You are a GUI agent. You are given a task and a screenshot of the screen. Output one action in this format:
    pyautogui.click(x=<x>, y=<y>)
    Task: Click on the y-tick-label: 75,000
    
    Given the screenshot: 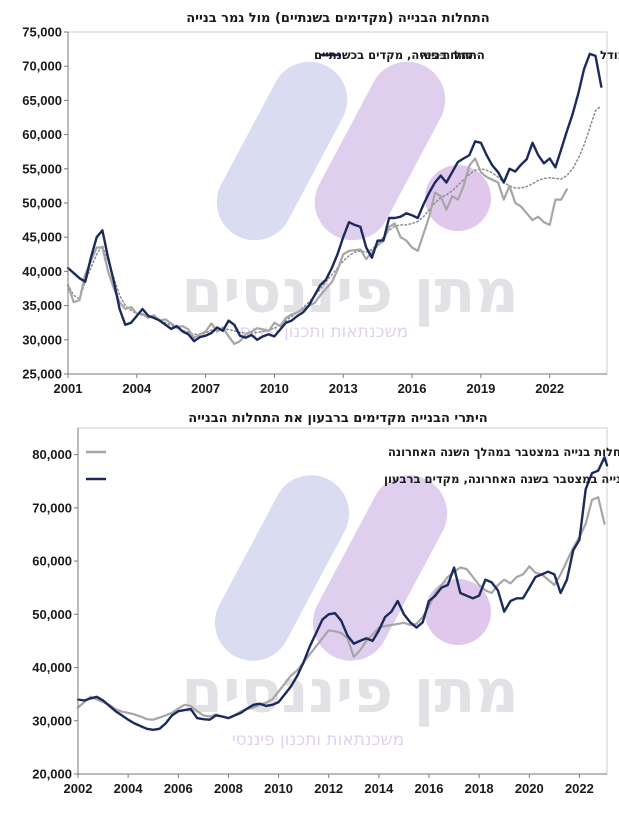 What is the action you would take?
    pyautogui.click(x=42, y=32)
    